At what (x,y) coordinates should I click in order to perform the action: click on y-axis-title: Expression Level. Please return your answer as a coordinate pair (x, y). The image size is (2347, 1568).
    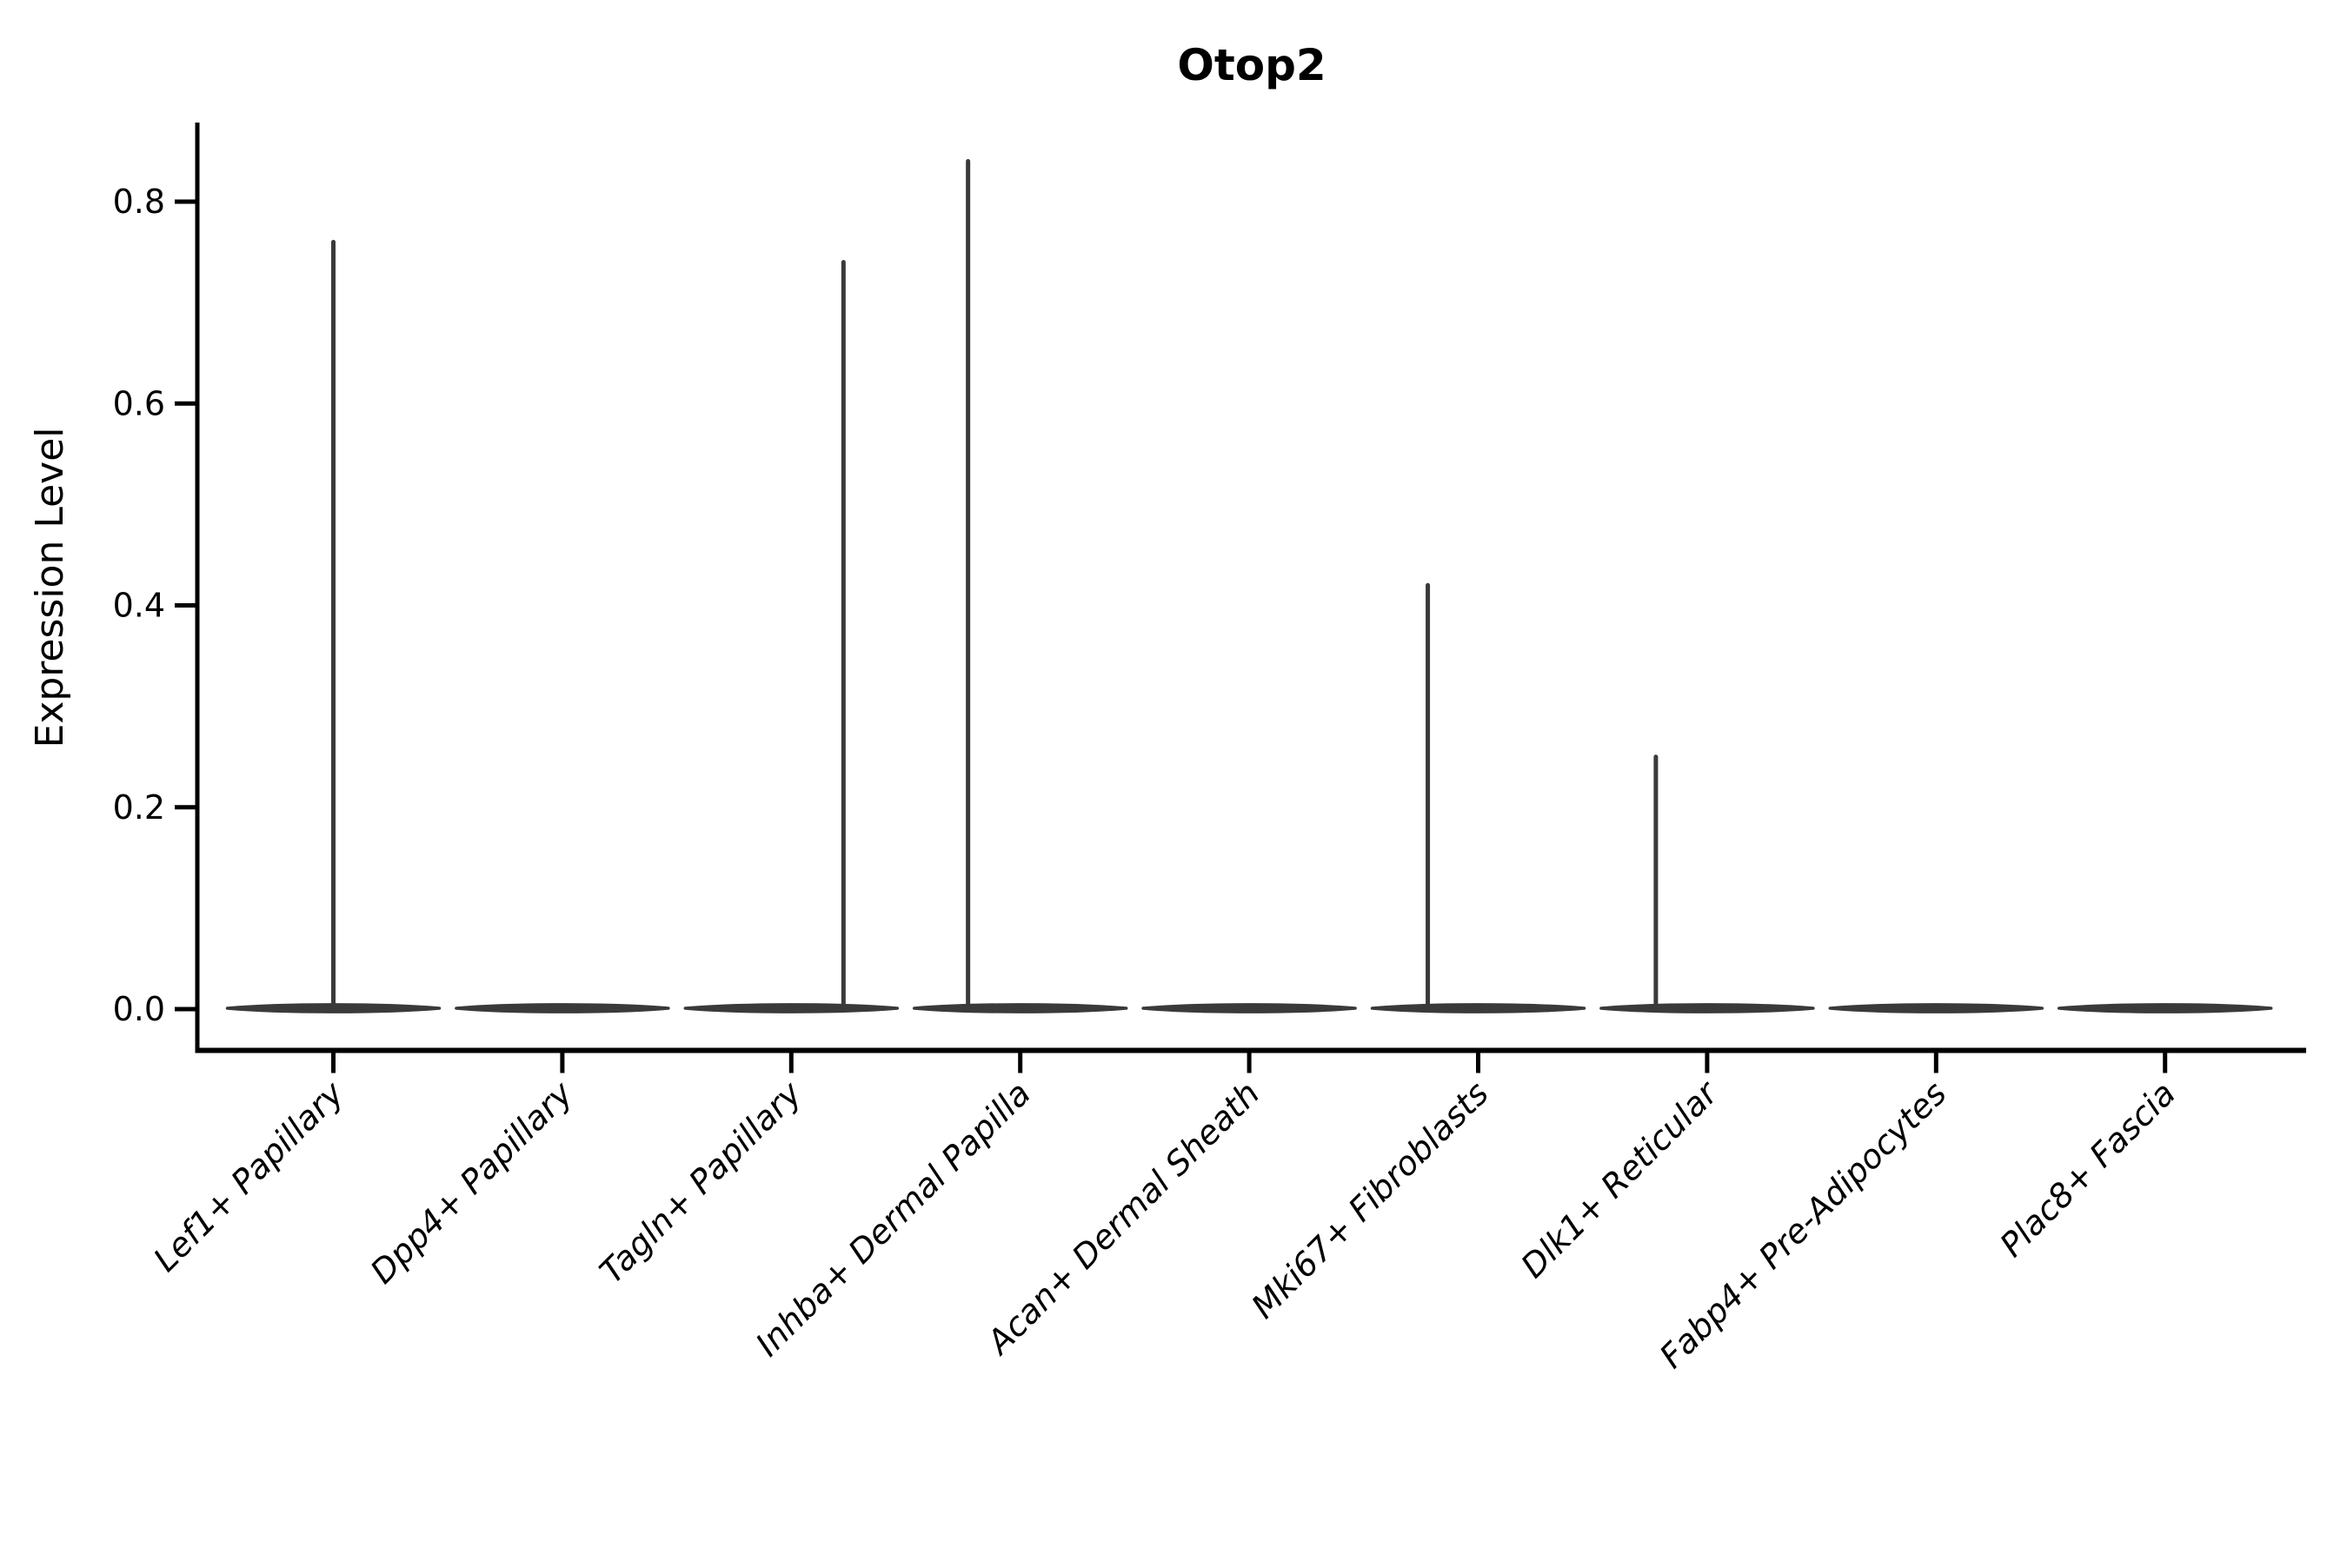
    Looking at the image, I should click on (50, 588).